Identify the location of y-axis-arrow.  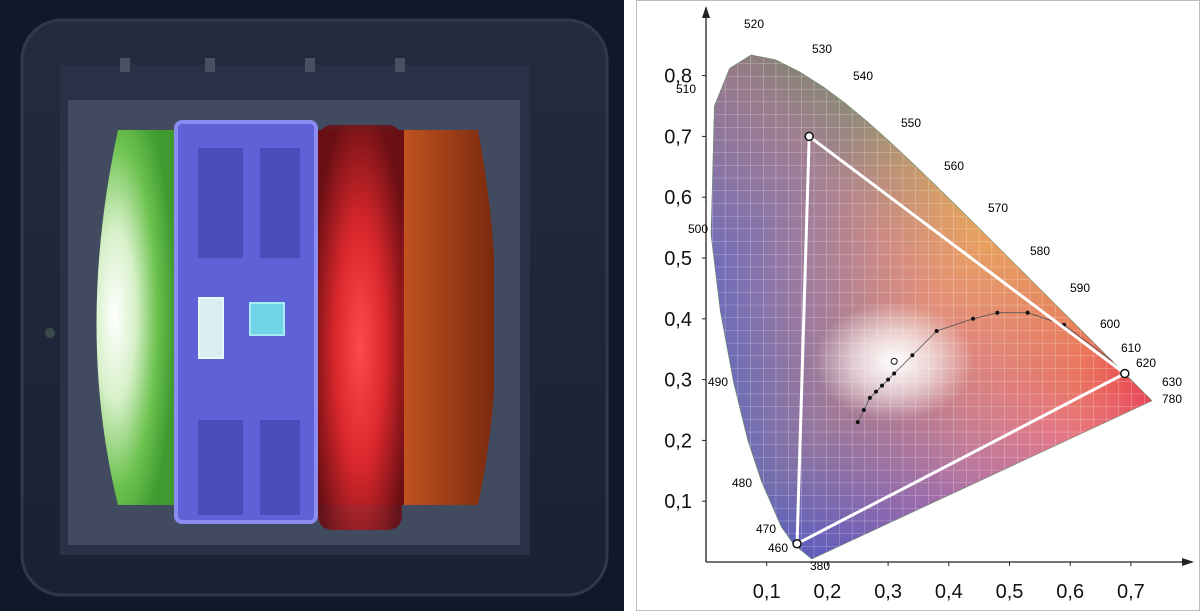
(706, 12).